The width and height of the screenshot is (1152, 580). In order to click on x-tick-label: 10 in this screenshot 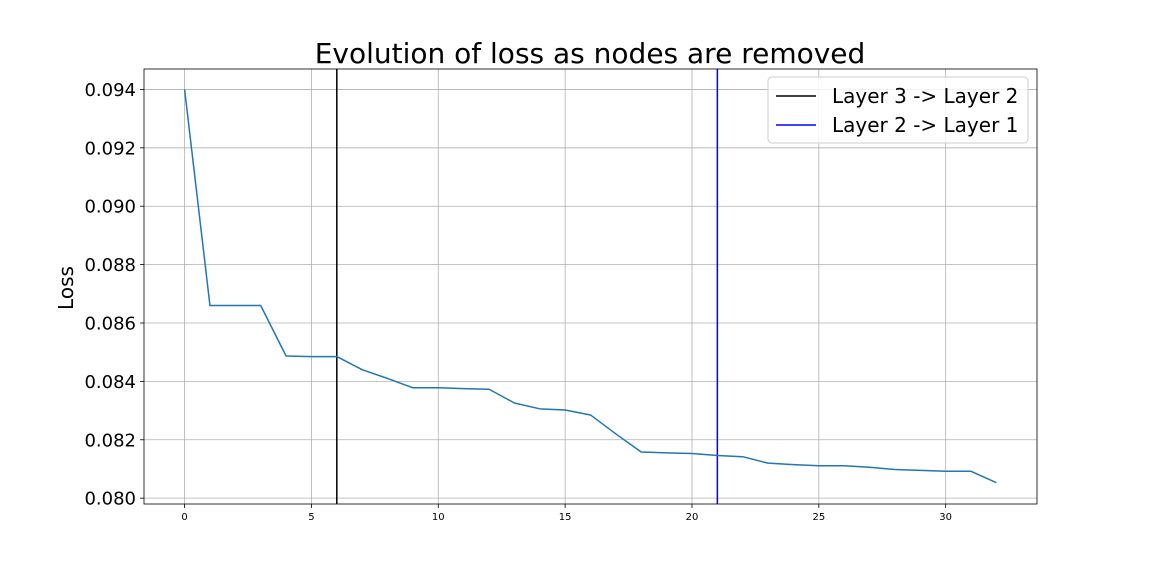, I will do `click(438, 517)`.